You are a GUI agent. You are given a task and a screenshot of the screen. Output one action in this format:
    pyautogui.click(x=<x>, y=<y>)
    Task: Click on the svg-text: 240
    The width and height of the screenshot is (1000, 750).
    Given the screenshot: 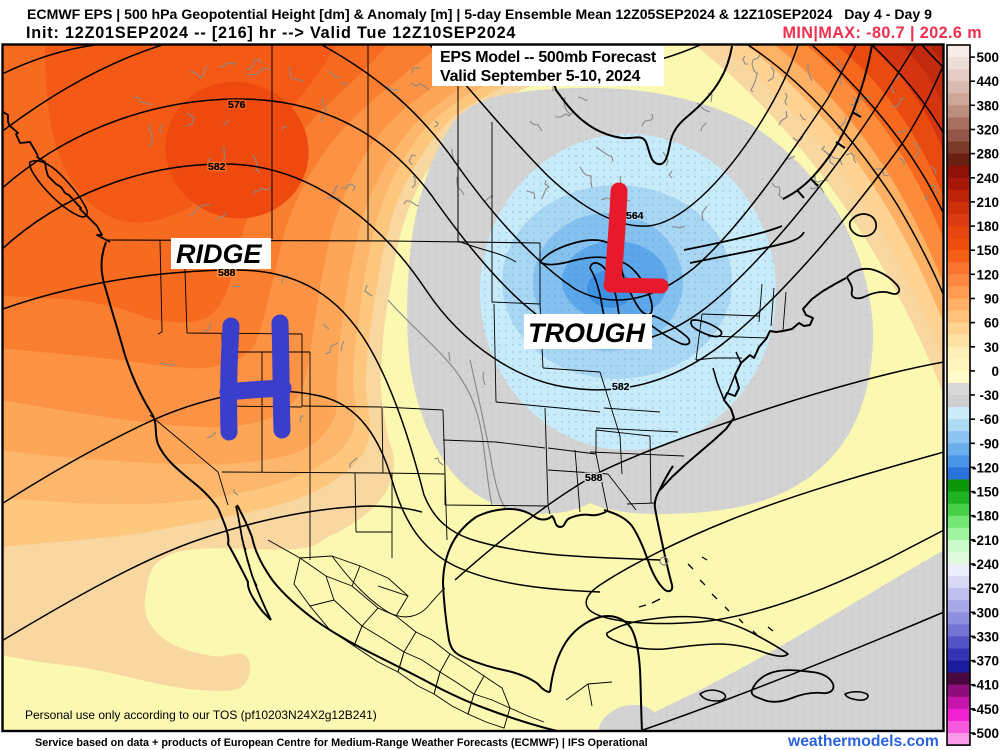 What is the action you would take?
    pyautogui.click(x=987, y=178)
    